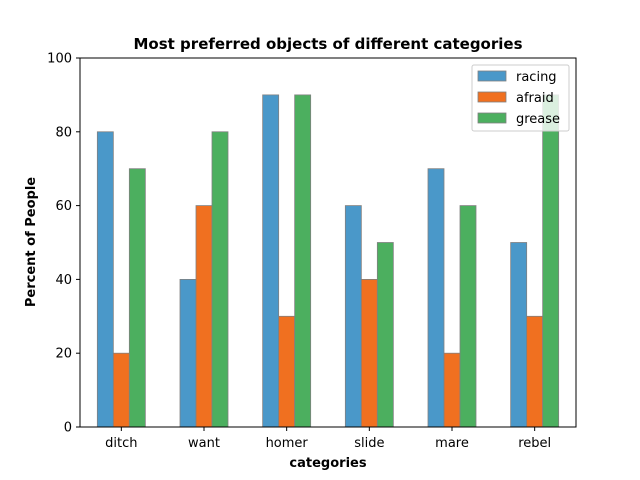  Describe the element at coordinates (385, 335) in the screenshot. I see `bar-grease-slide` at that location.